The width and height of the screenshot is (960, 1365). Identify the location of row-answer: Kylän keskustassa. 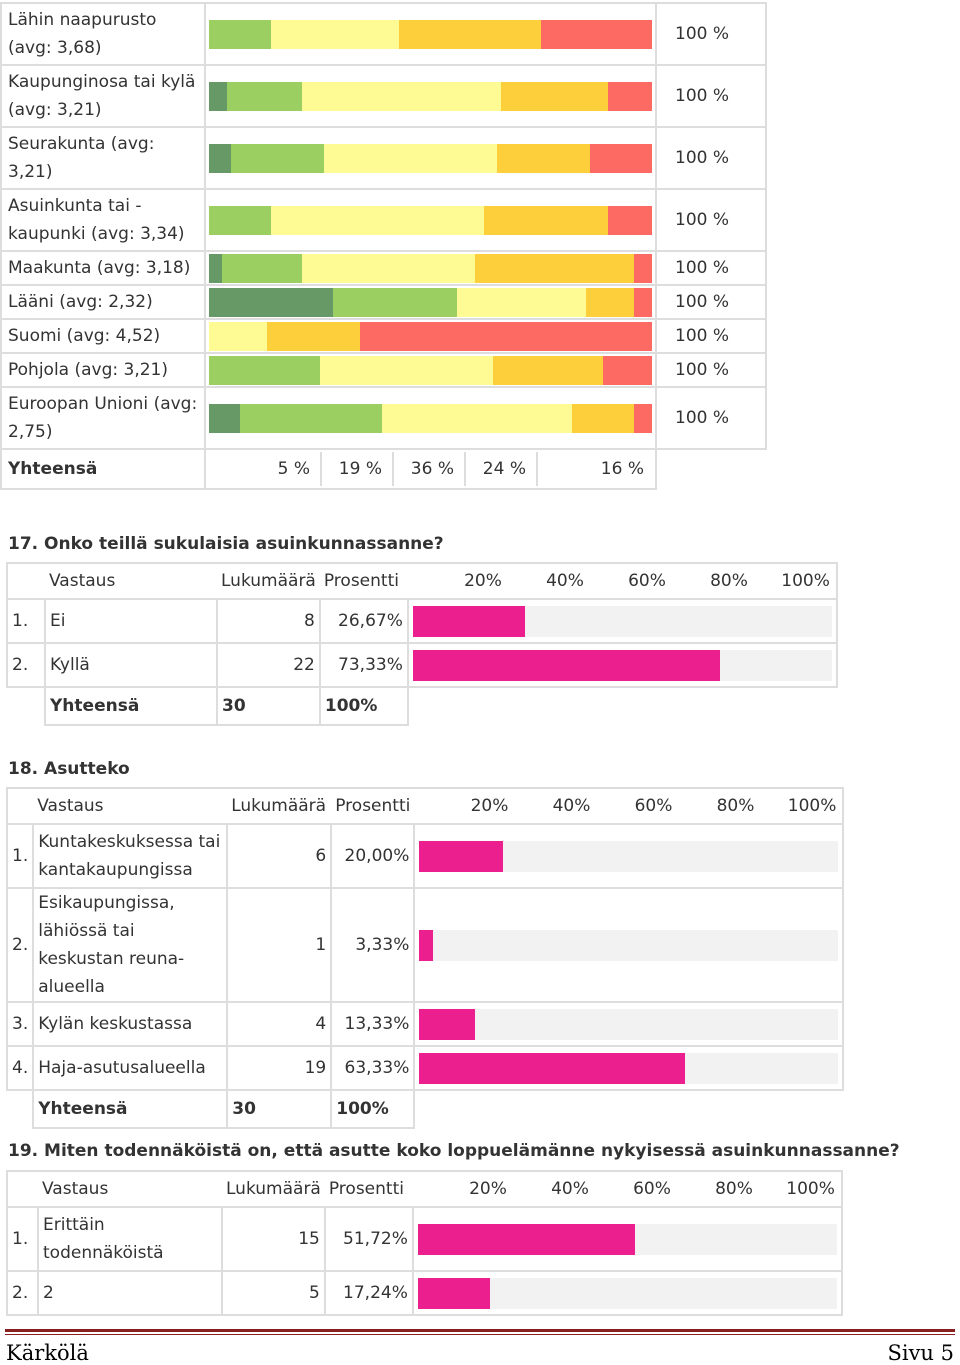
(130, 1024).